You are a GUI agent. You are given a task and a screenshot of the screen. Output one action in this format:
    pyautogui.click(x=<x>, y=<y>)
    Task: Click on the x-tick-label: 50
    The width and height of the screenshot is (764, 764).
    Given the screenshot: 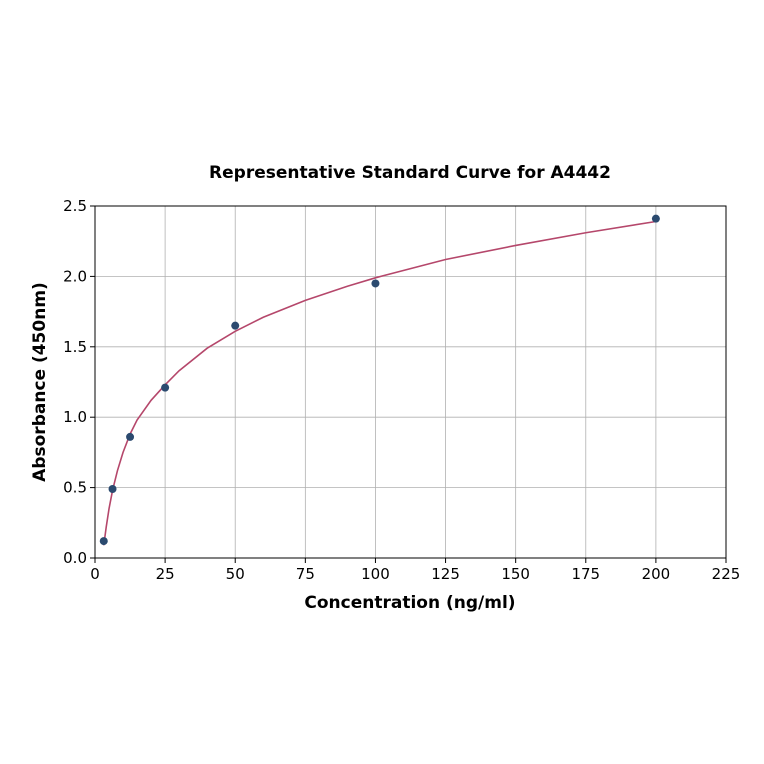 What is the action you would take?
    pyautogui.click(x=235, y=574)
    